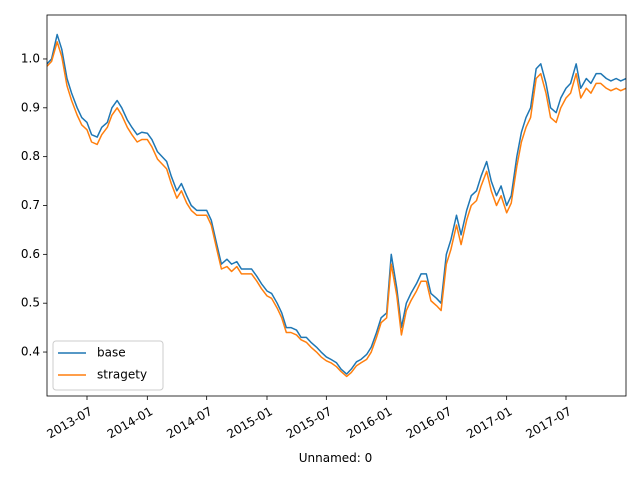 The image size is (640, 480). I want to click on legend: base stragety, so click(108, 365).